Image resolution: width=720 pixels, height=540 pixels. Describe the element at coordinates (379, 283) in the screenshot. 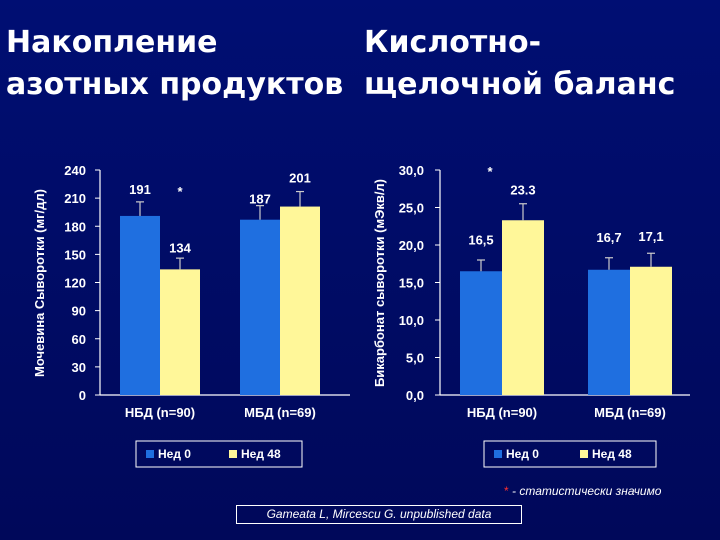

I see `y-axis-label: Бикарбонат сыворотки (мЭкв/л)` at that location.